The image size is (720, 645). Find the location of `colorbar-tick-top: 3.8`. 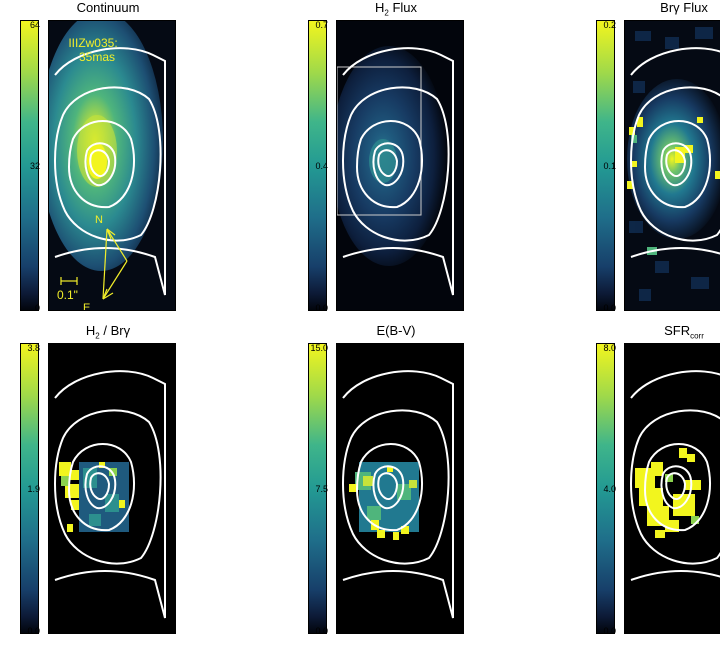

colorbar-tick-top: 3.8 is located at coordinates (33, 348).